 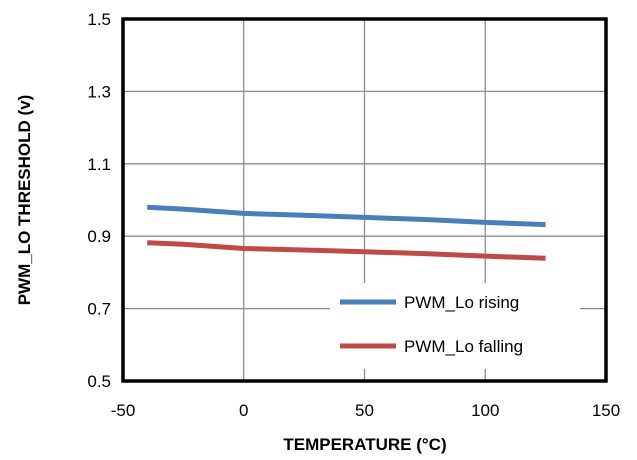 I want to click on x-tick-label: 100, so click(x=485, y=410).